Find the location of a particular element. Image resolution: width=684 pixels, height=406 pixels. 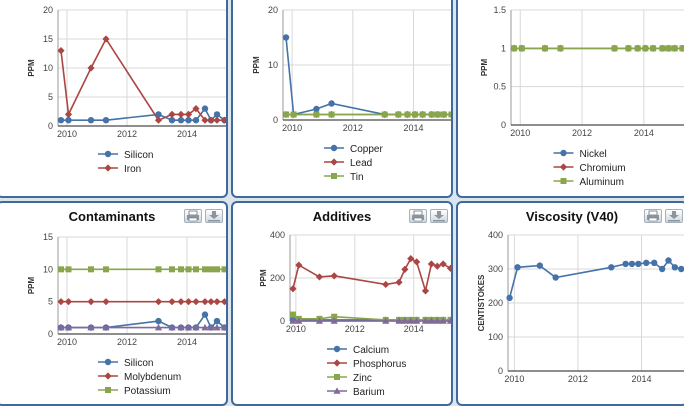

legend-item: Tin is located at coordinates (344, 177).